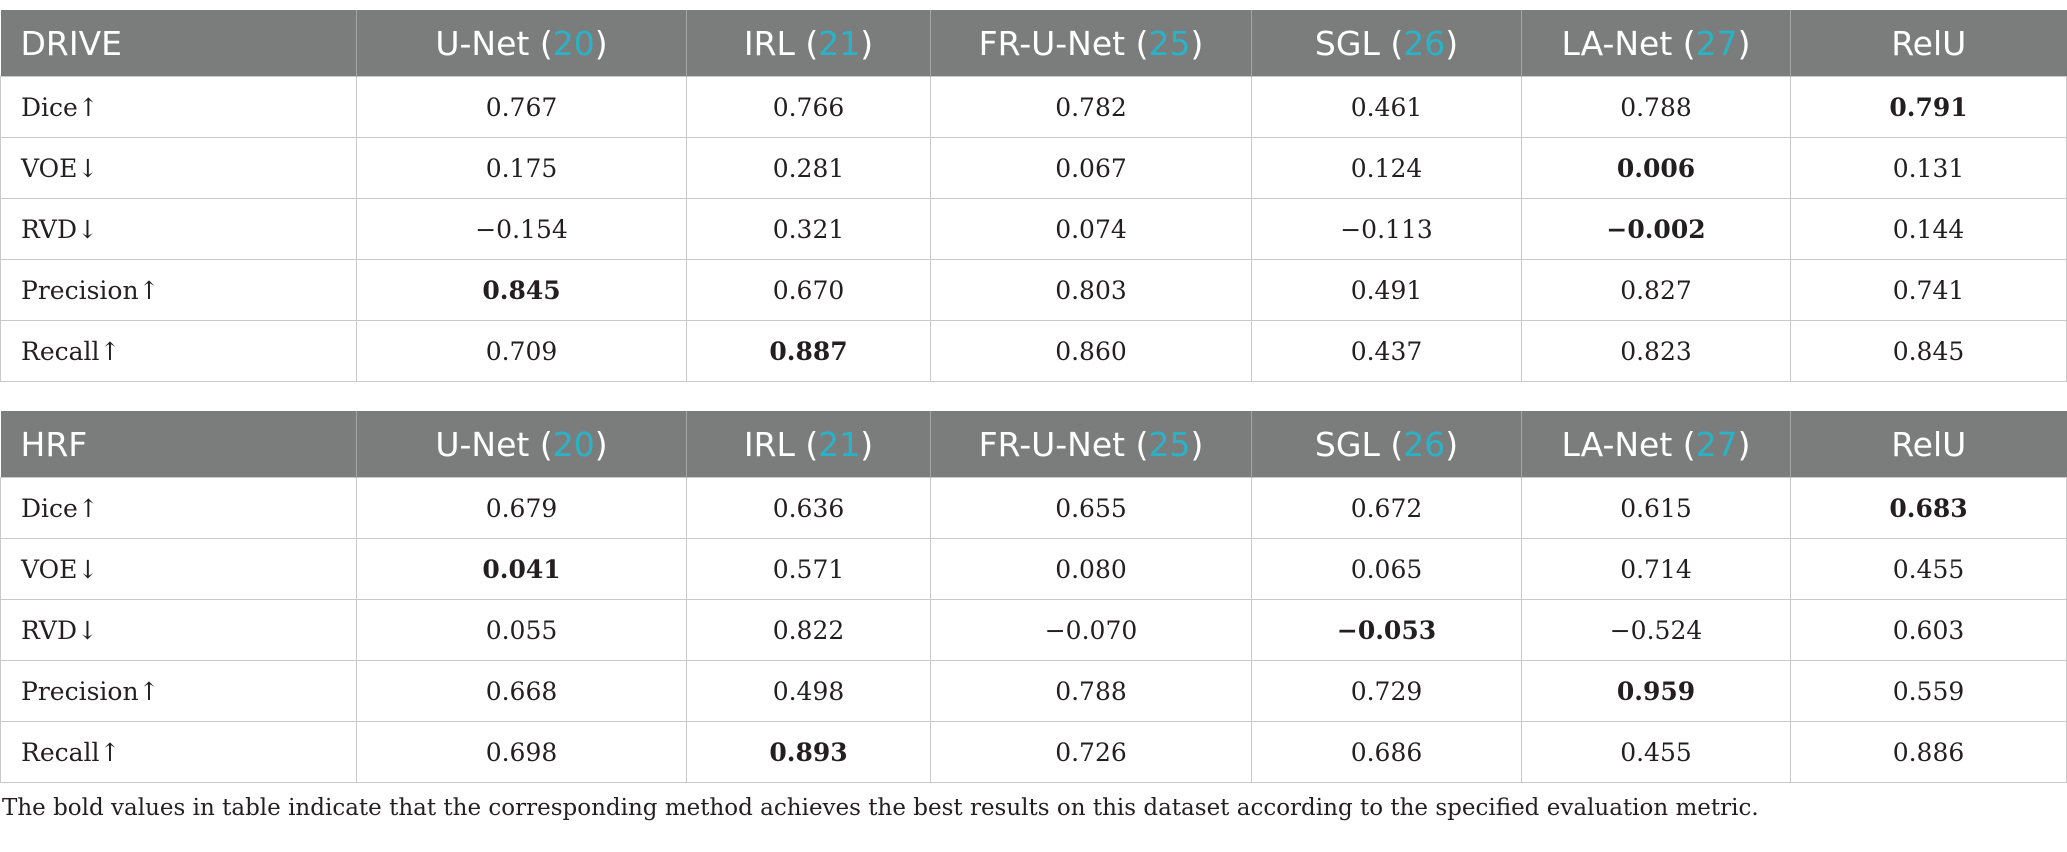  I want to click on metric-label: RVD↓, so click(178, 229).